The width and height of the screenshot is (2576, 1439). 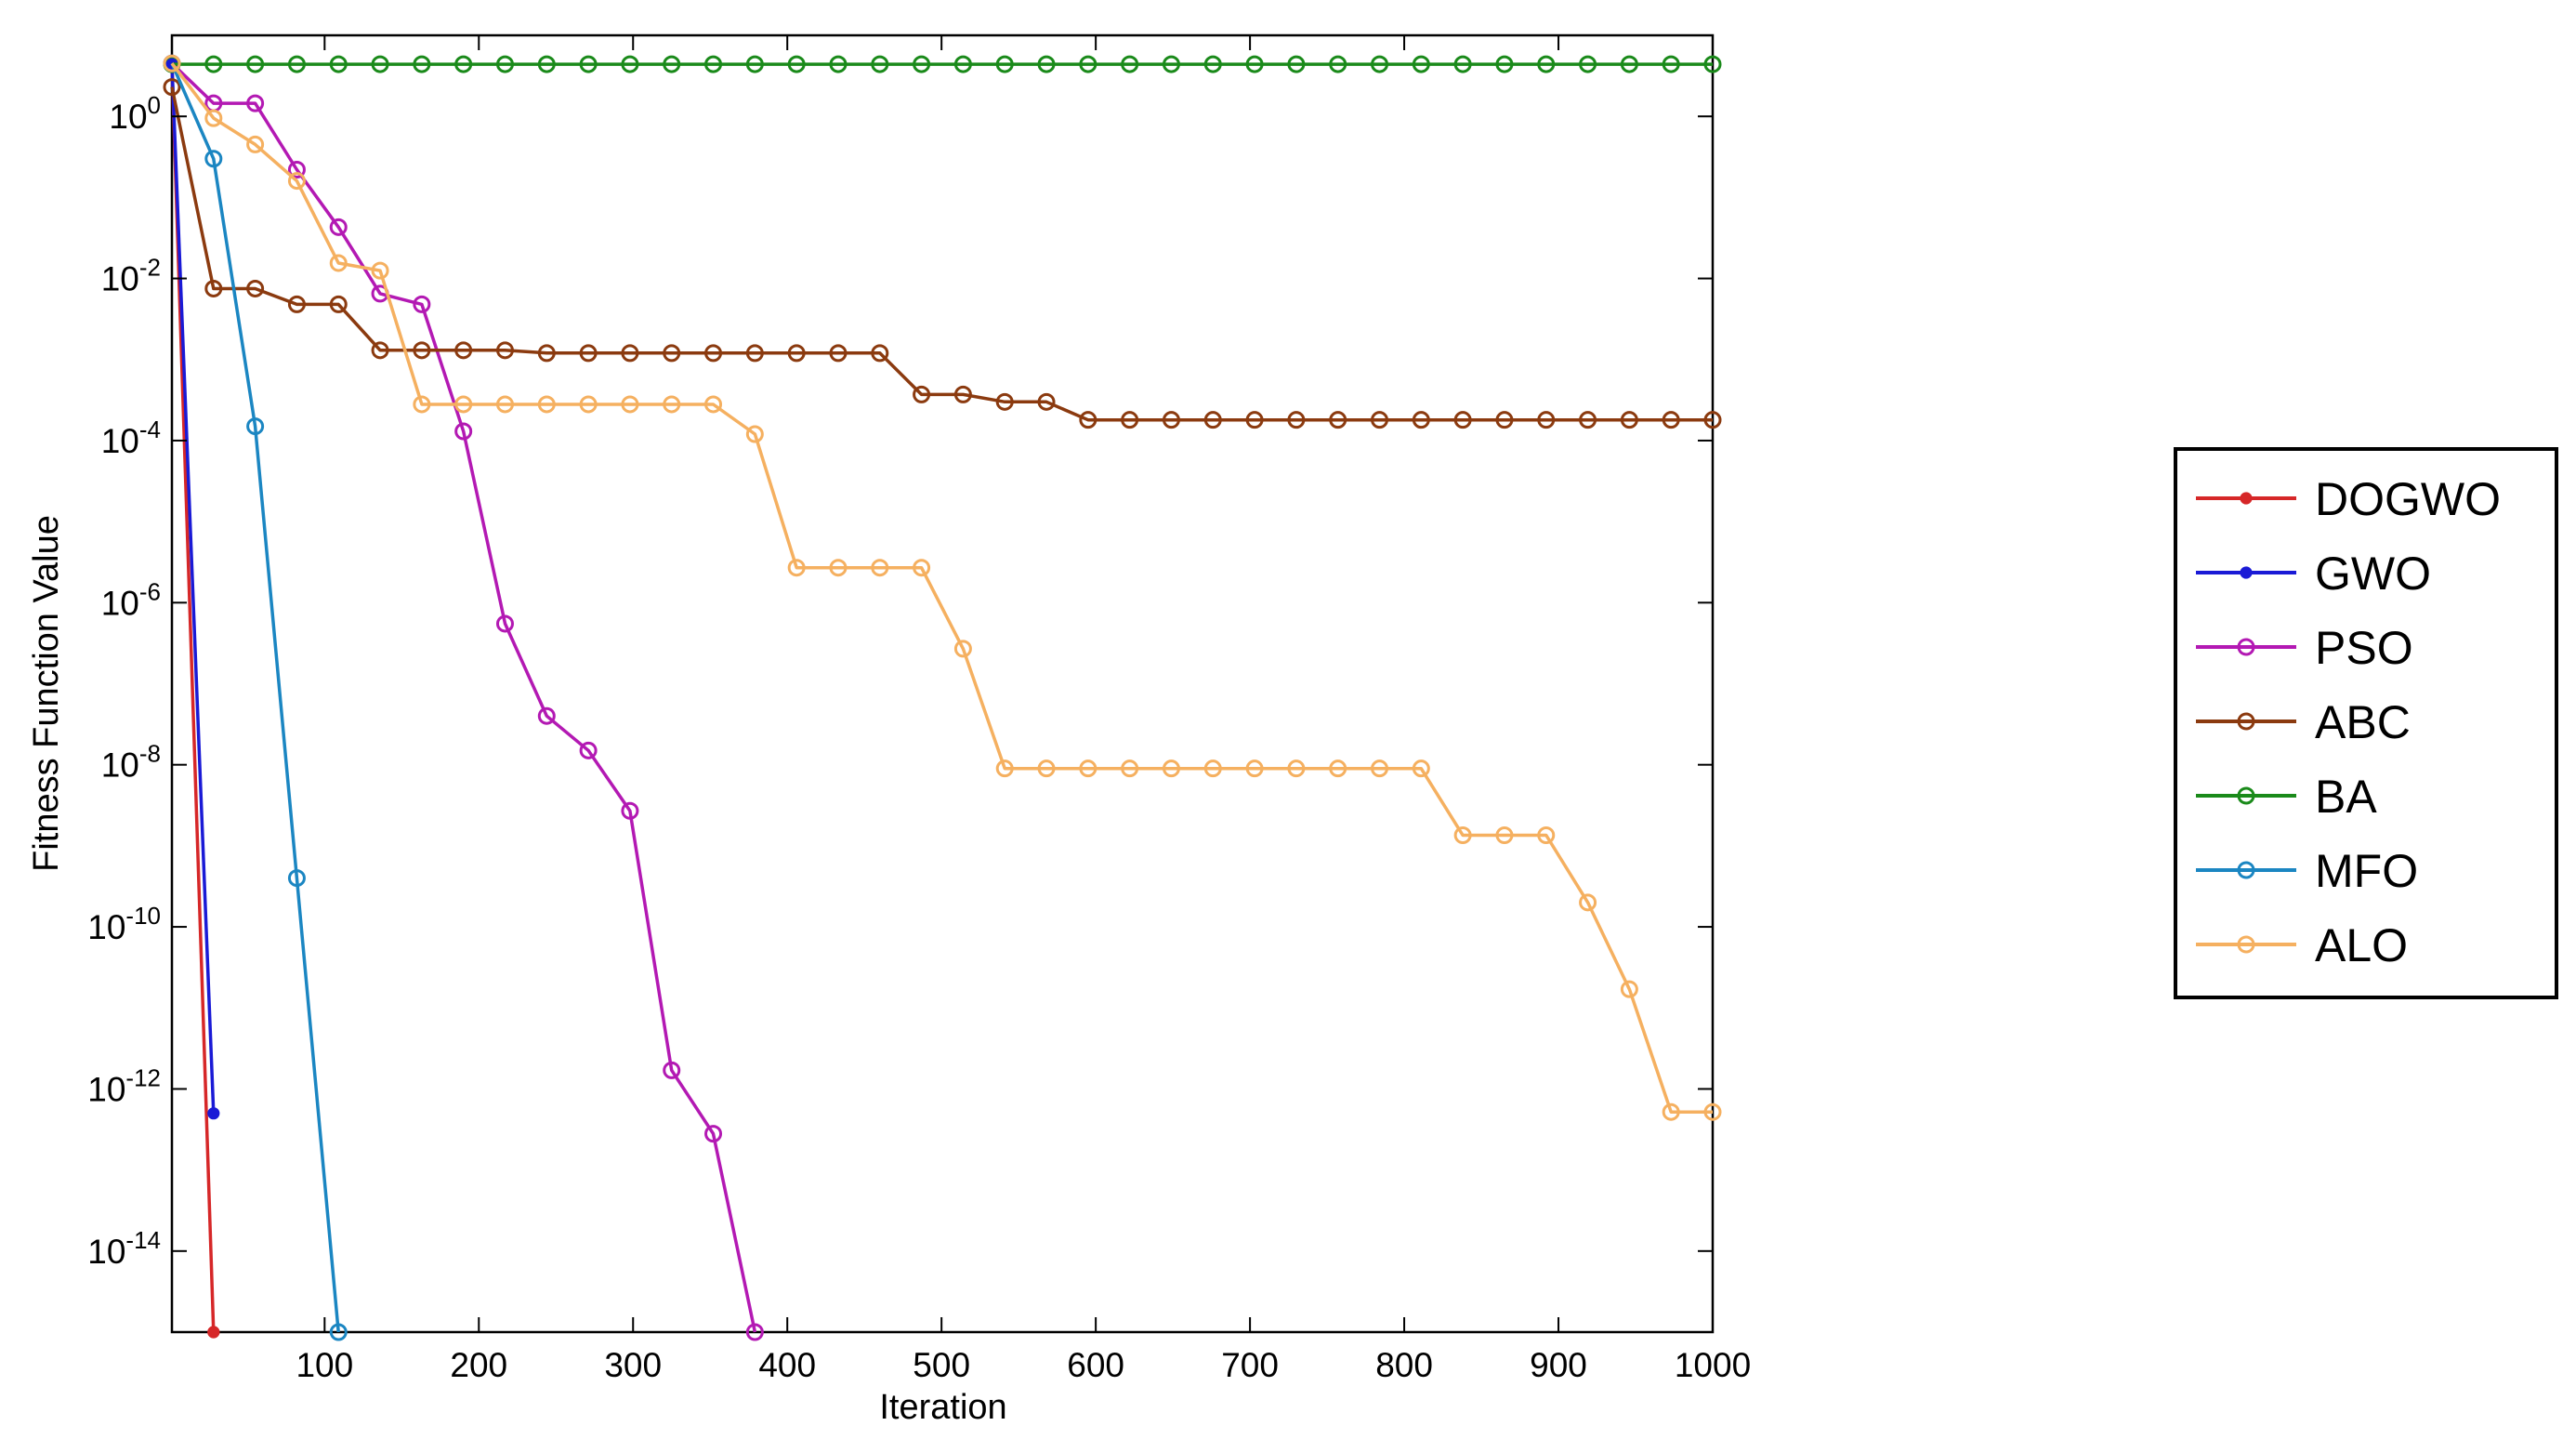 What do you see at coordinates (1713, 1365) in the screenshot?
I see `x-tick-label: 1000` at bounding box center [1713, 1365].